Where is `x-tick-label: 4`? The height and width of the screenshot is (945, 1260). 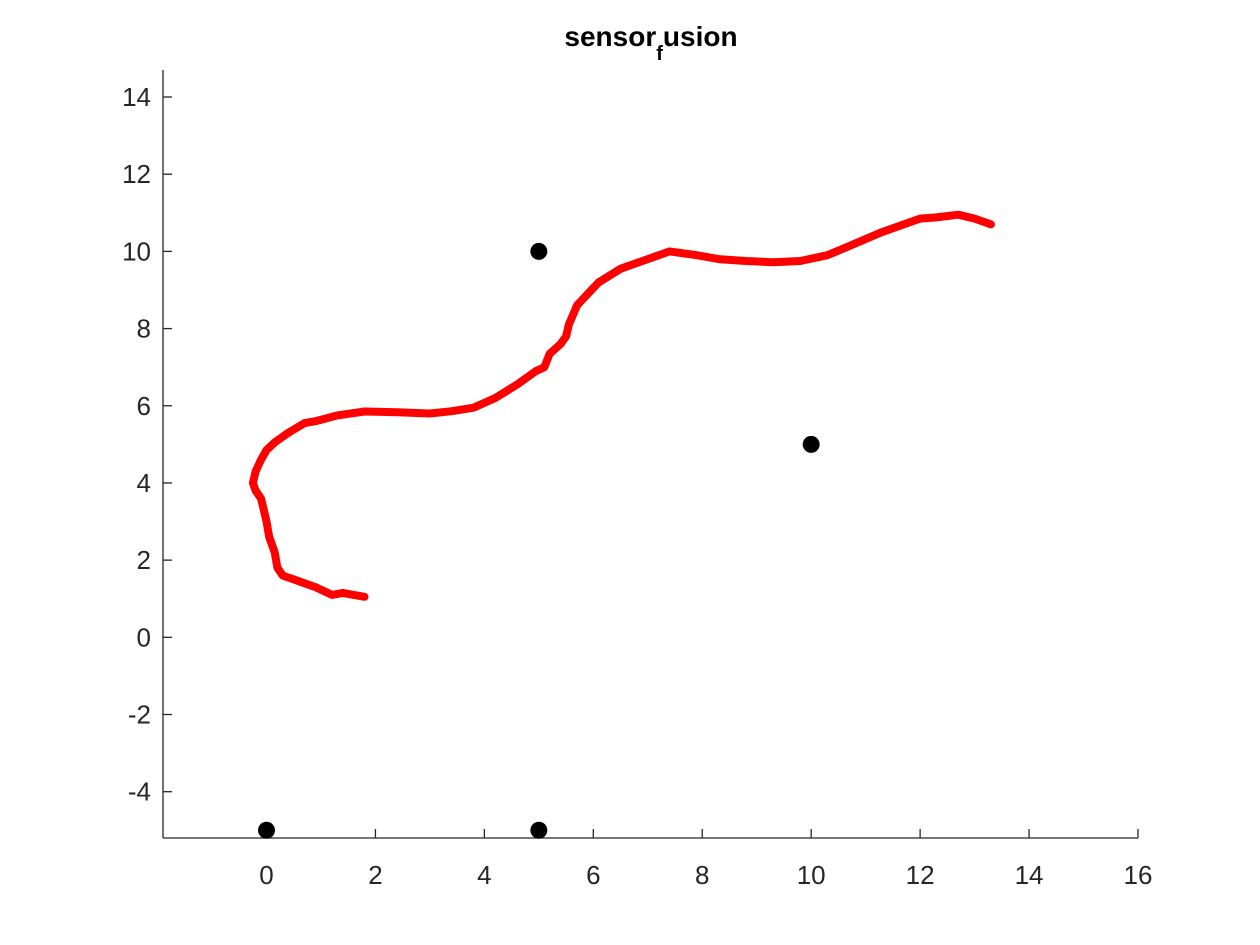
x-tick-label: 4 is located at coordinates (484, 875).